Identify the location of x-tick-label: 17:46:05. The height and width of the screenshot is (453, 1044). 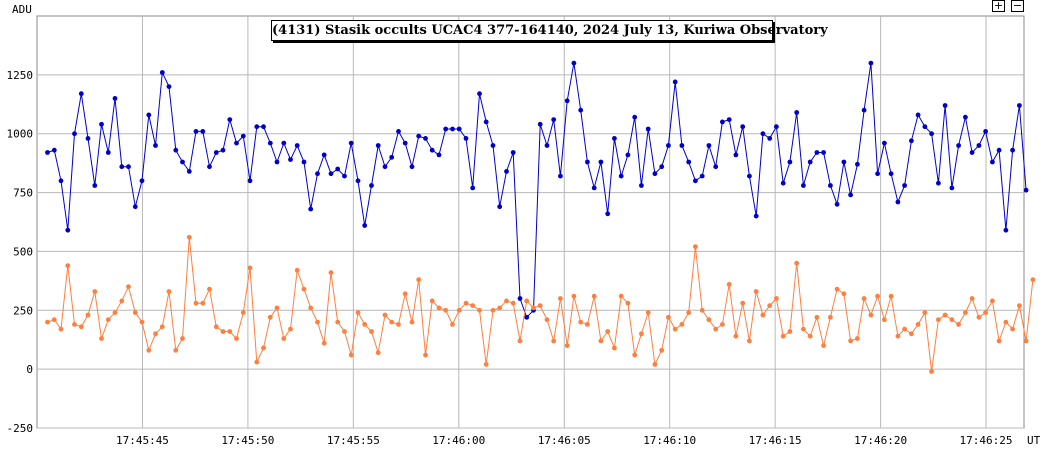
(564, 440).